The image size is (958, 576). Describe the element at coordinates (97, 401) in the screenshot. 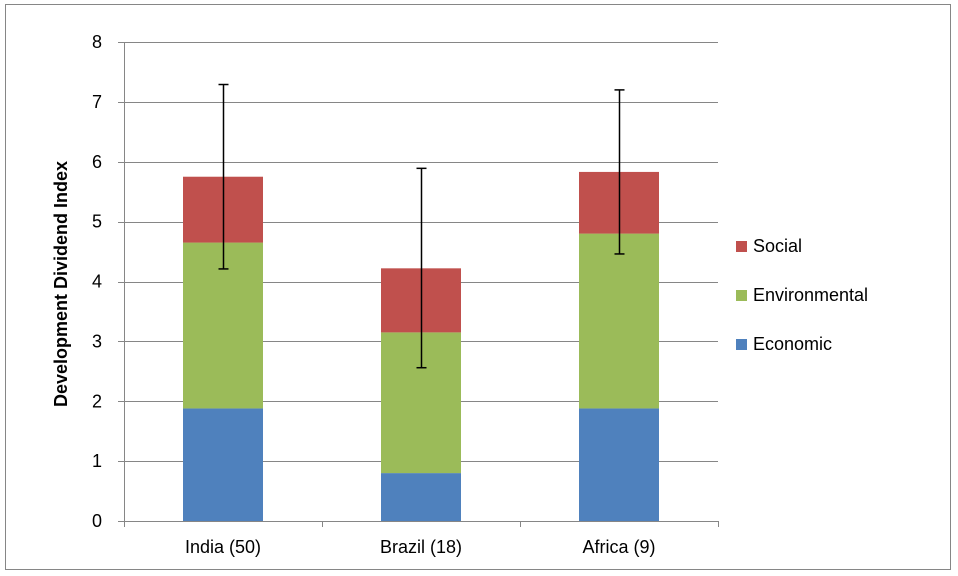

I see `y-tick-label: 2` at that location.